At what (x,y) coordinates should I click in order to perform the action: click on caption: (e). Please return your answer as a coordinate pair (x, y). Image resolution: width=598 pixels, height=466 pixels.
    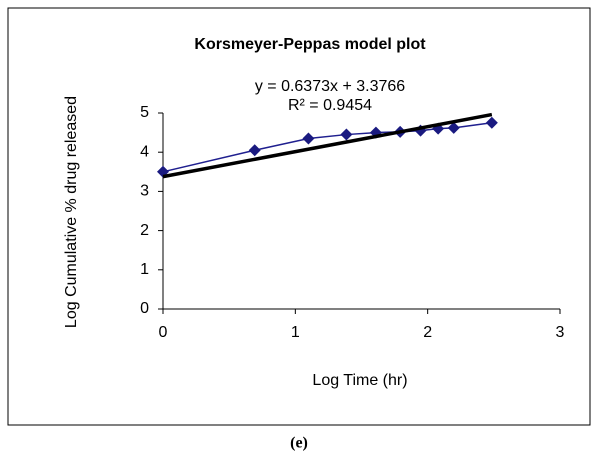
    Looking at the image, I should click on (299, 443).